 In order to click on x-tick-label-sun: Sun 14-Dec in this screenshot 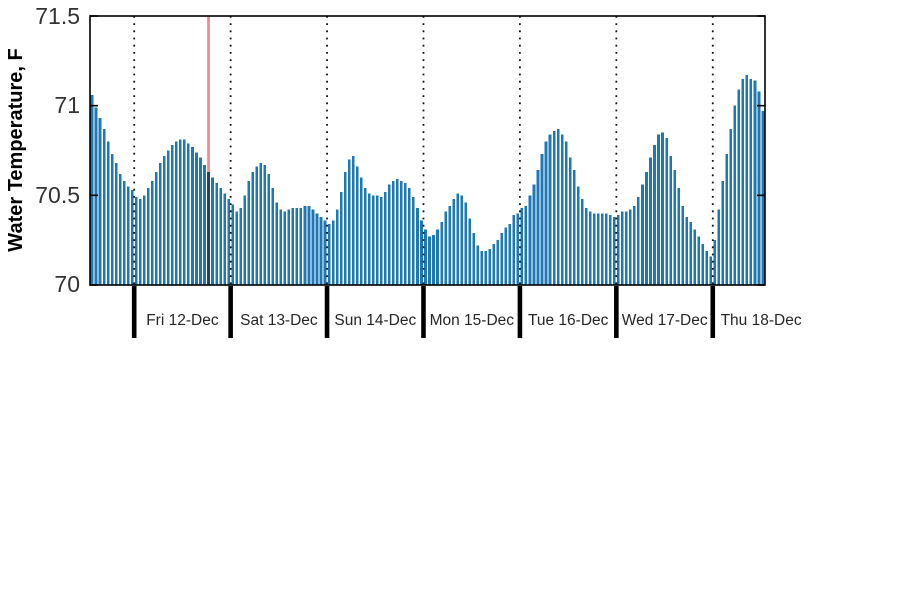, I will do `click(375, 320)`.